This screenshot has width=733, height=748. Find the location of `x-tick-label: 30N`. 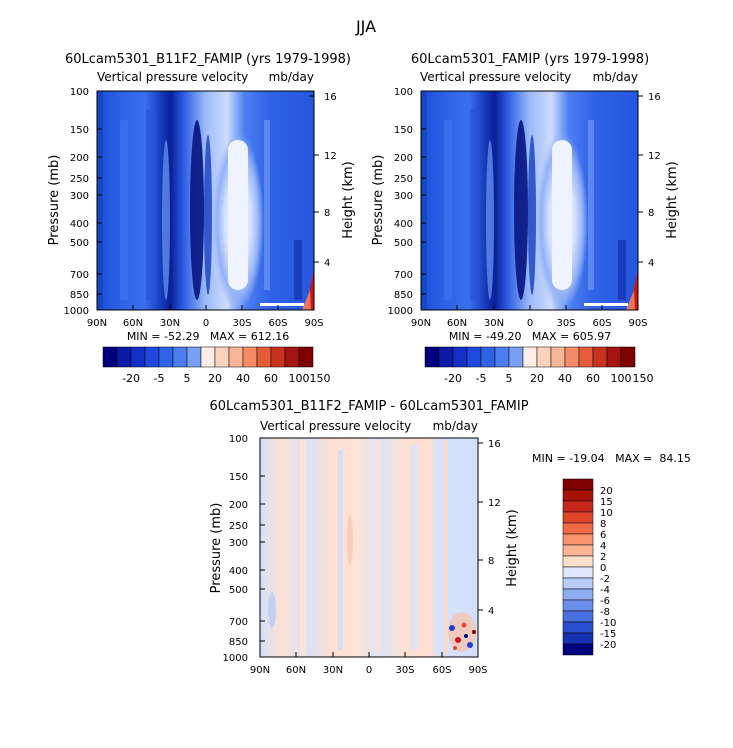

x-tick-label: 30N is located at coordinates (170, 323).